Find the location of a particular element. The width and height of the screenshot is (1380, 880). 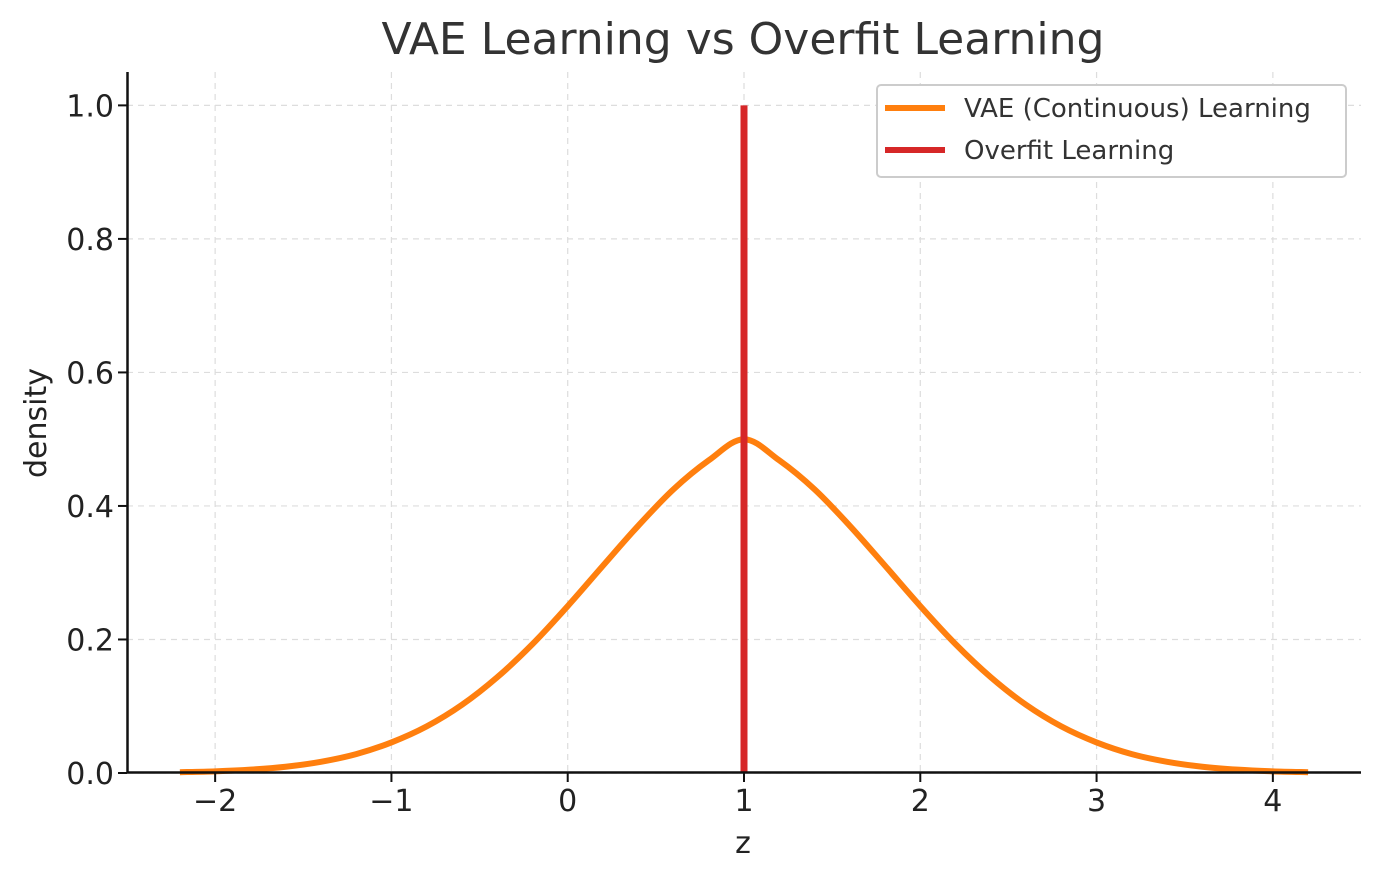

legend-label-overfit: Overfit Learning is located at coordinates (1069, 151).